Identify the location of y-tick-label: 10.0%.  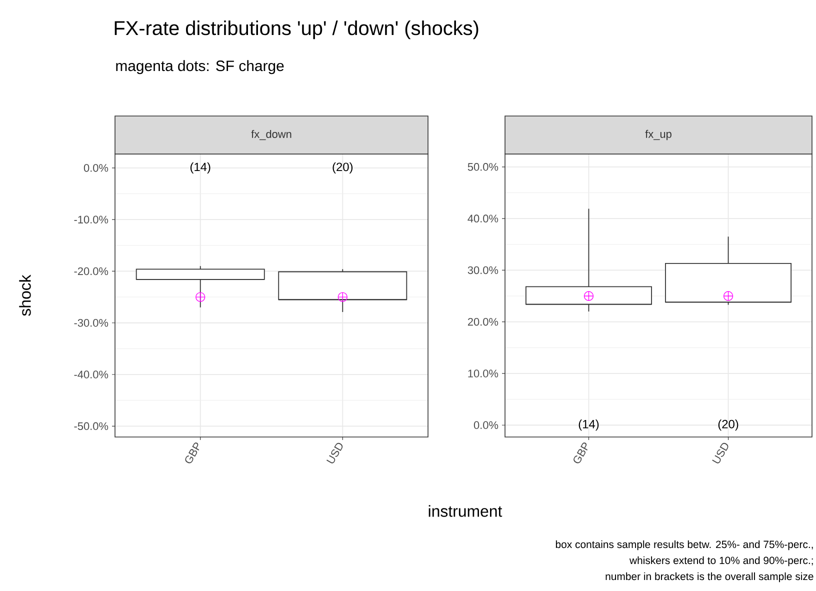
(483, 374).